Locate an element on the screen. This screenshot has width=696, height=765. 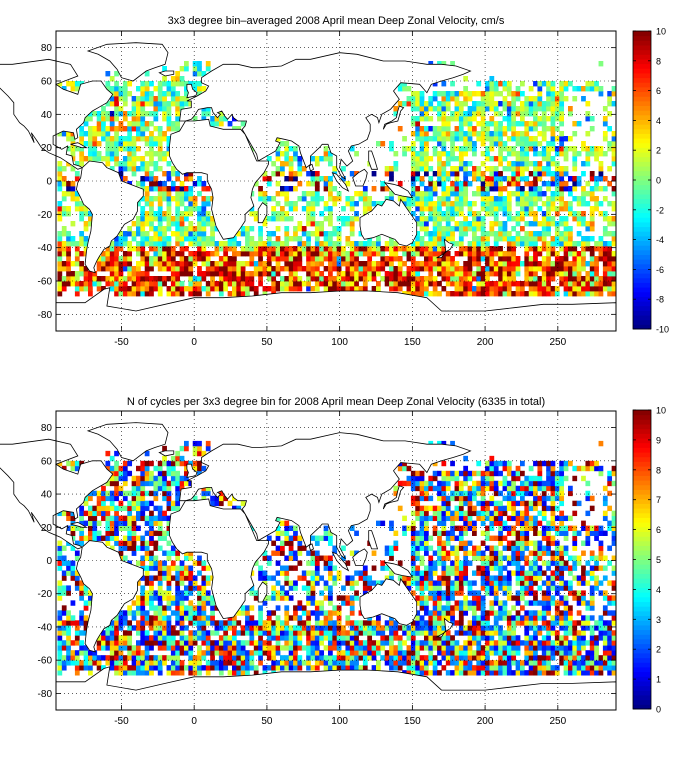
colorbar-segment is located at coordinates (642, 66).